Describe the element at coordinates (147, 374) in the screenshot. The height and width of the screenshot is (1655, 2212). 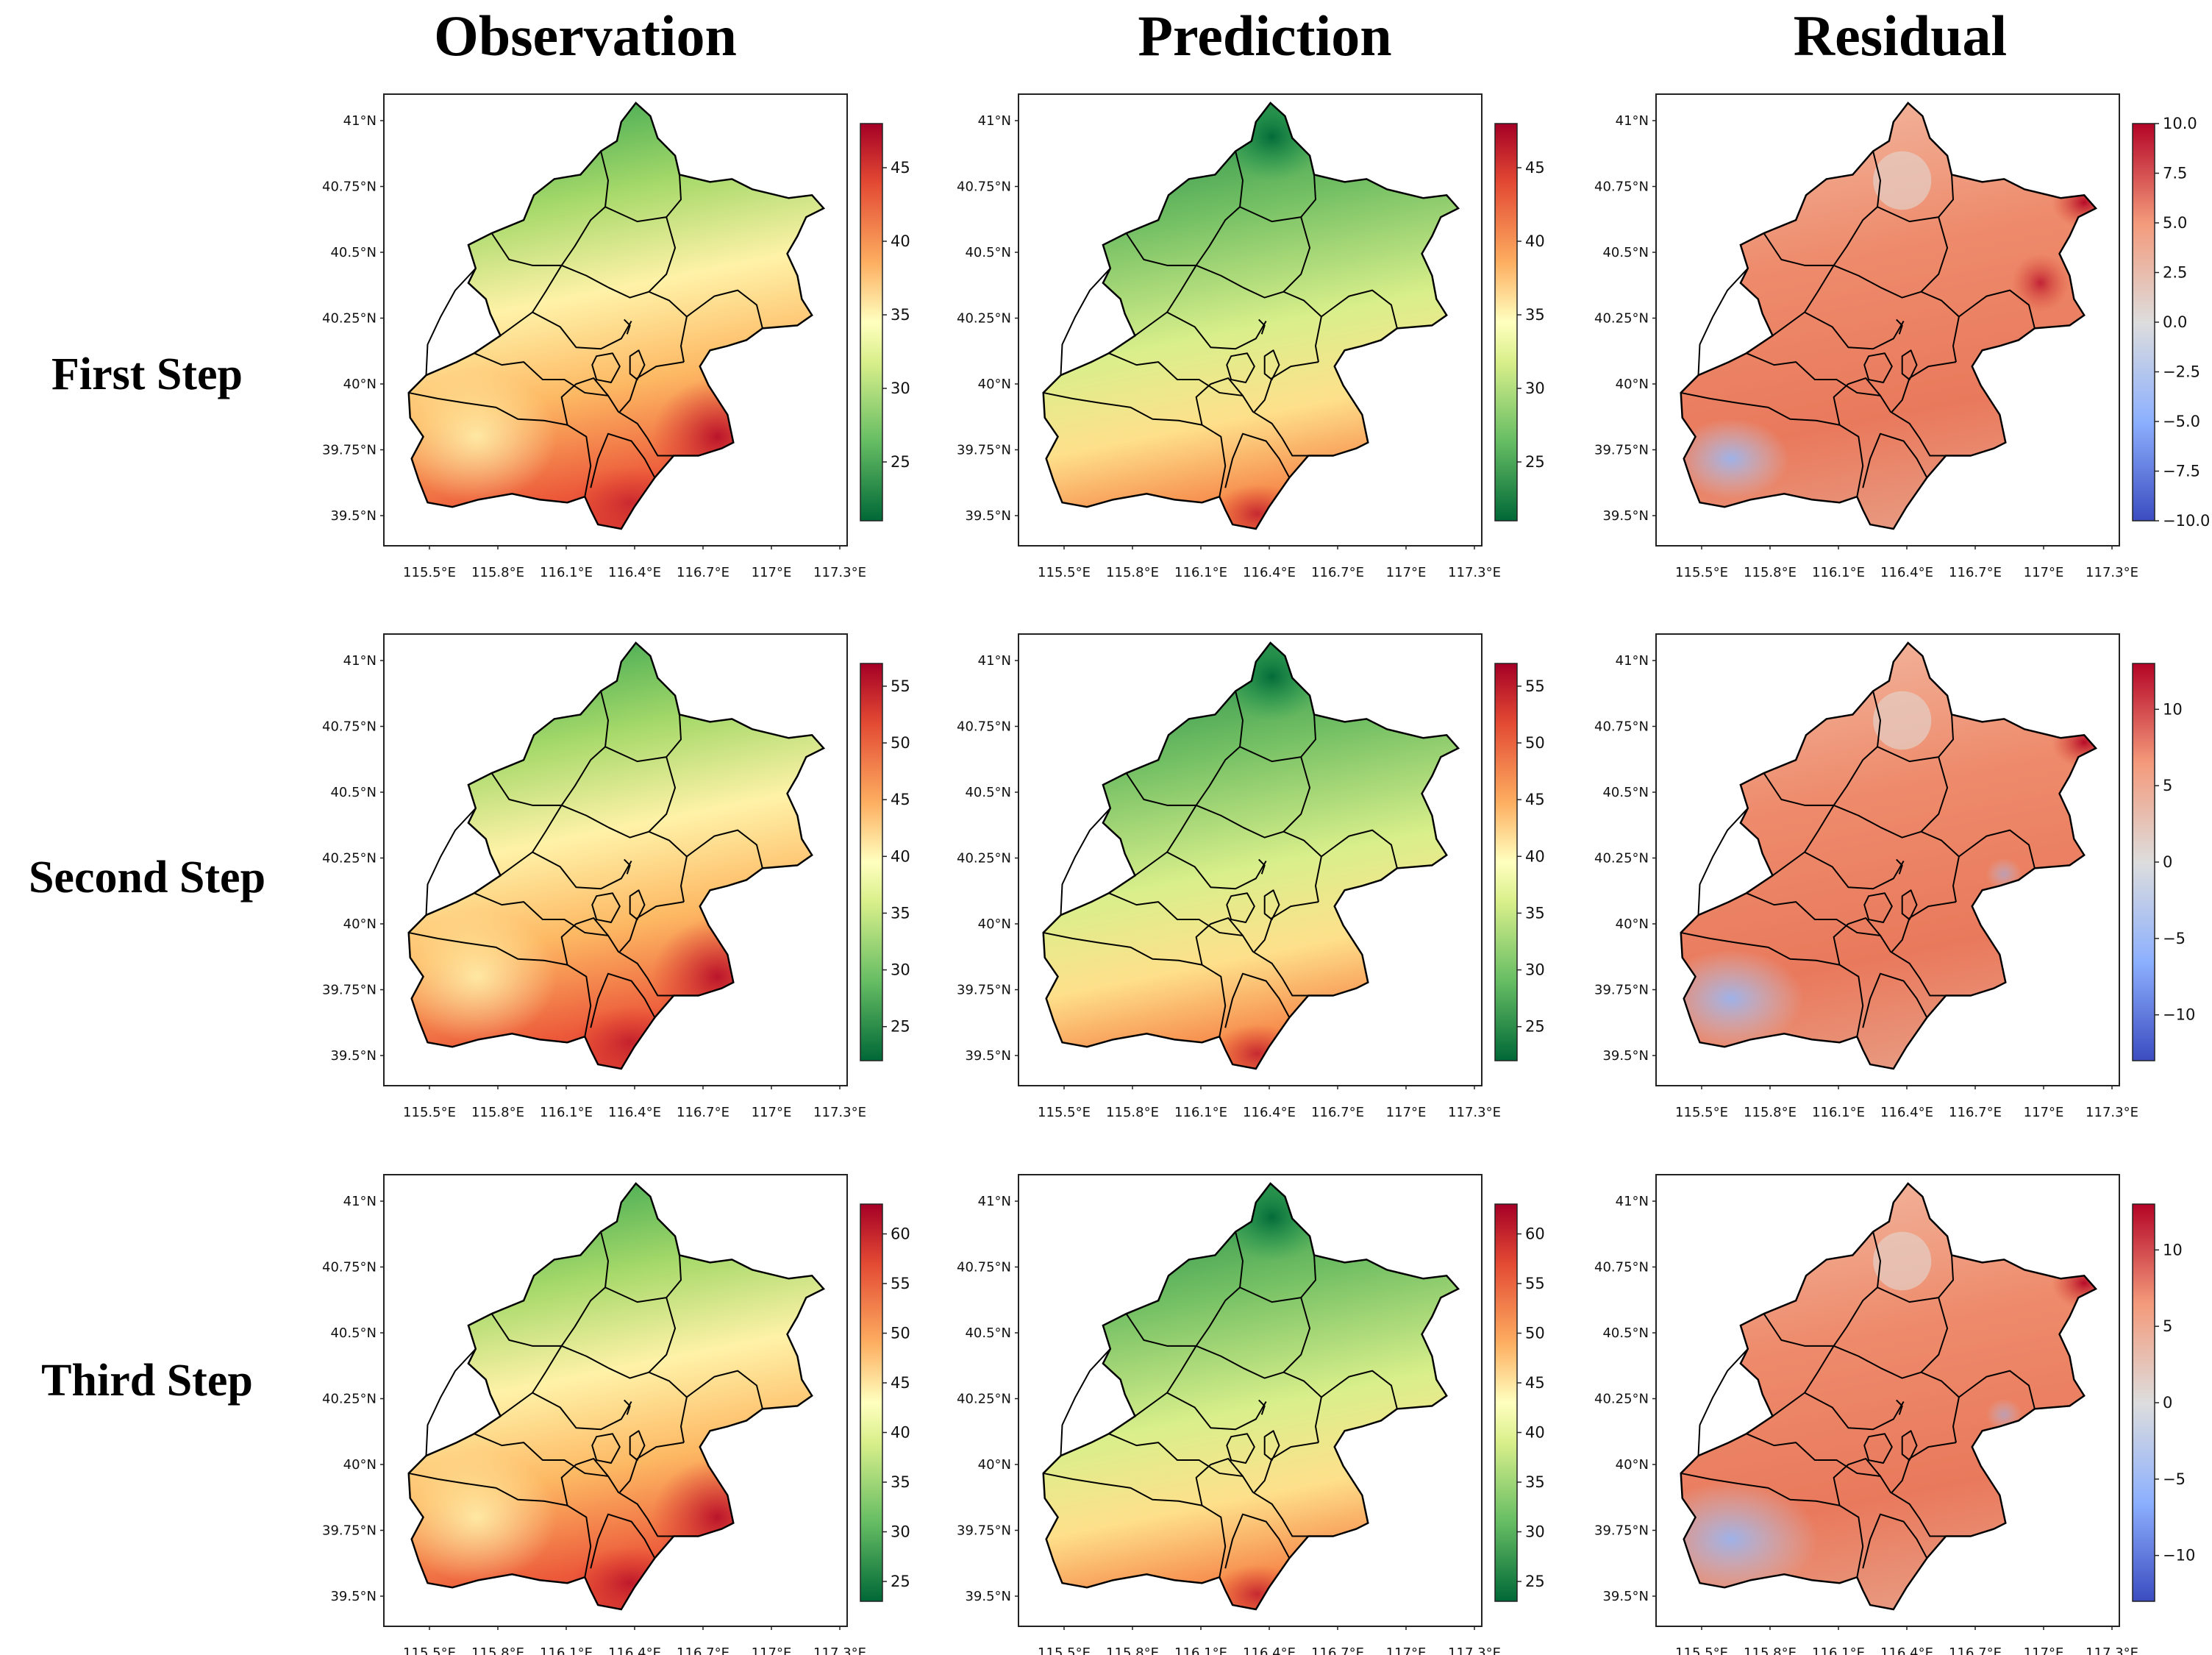
I see `row-title-first-step: First Step` at that location.